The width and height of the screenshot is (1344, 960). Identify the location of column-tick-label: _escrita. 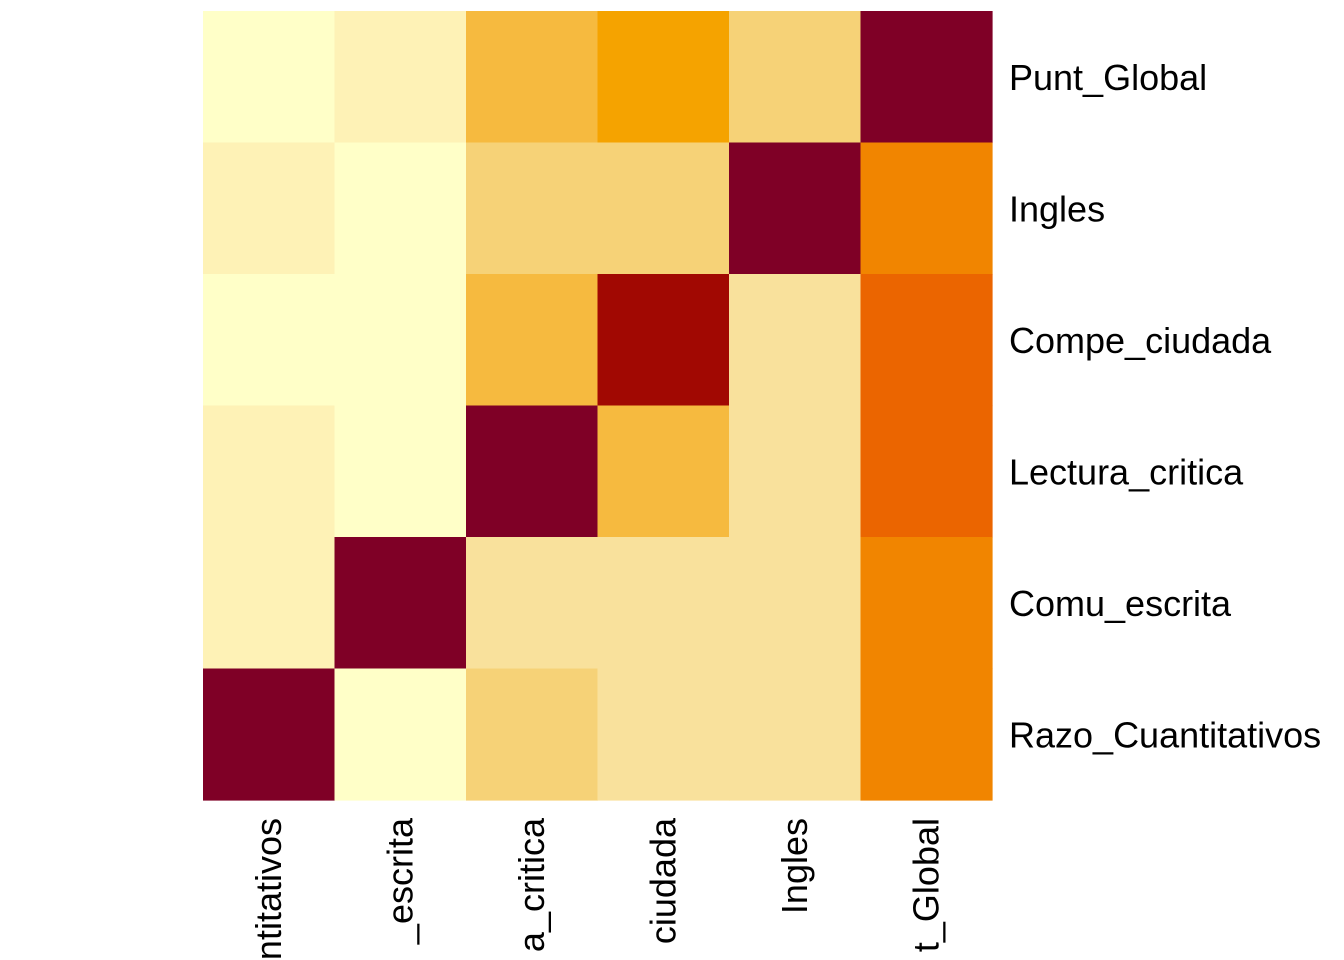
(399, 881).